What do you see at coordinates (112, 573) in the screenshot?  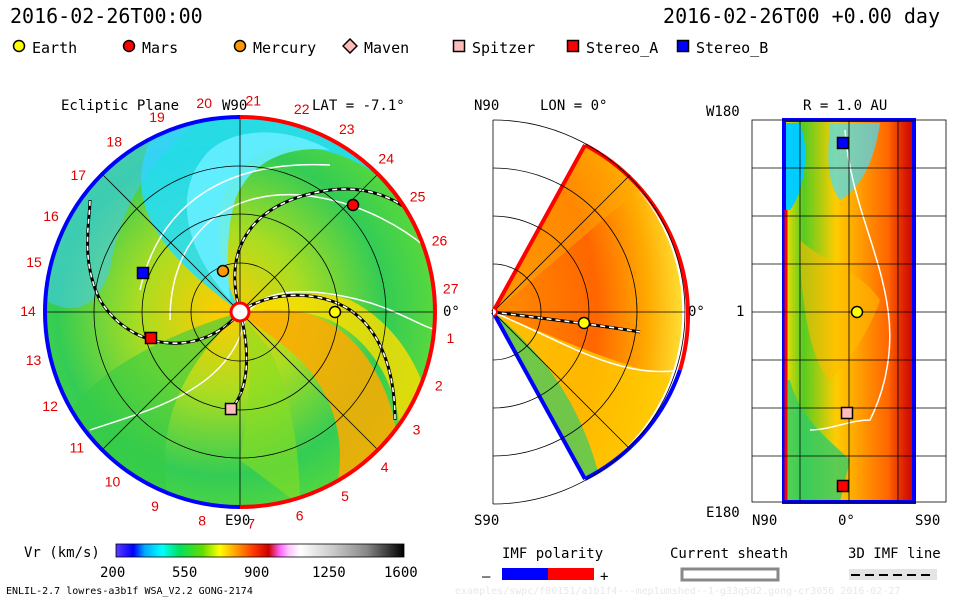 I see `colorbar-tick: 200` at bounding box center [112, 573].